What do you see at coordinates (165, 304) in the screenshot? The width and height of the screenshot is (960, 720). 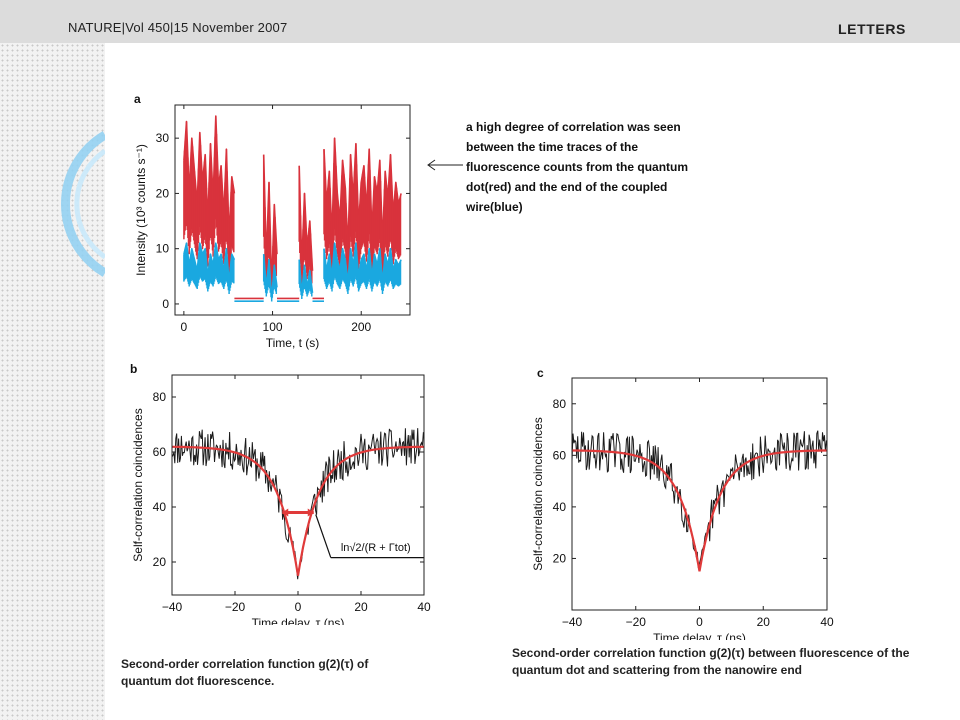 I see `y-tick-label: 0` at bounding box center [165, 304].